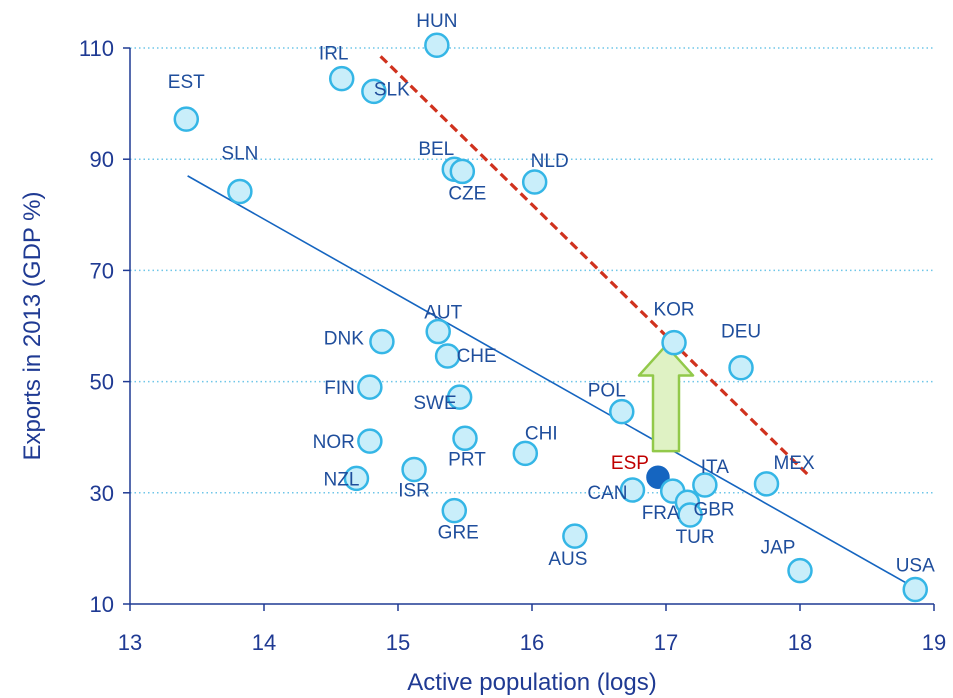 The height and width of the screenshot is (698, 953). I want to click on point-label-esp: ESP, so click(630, 463).